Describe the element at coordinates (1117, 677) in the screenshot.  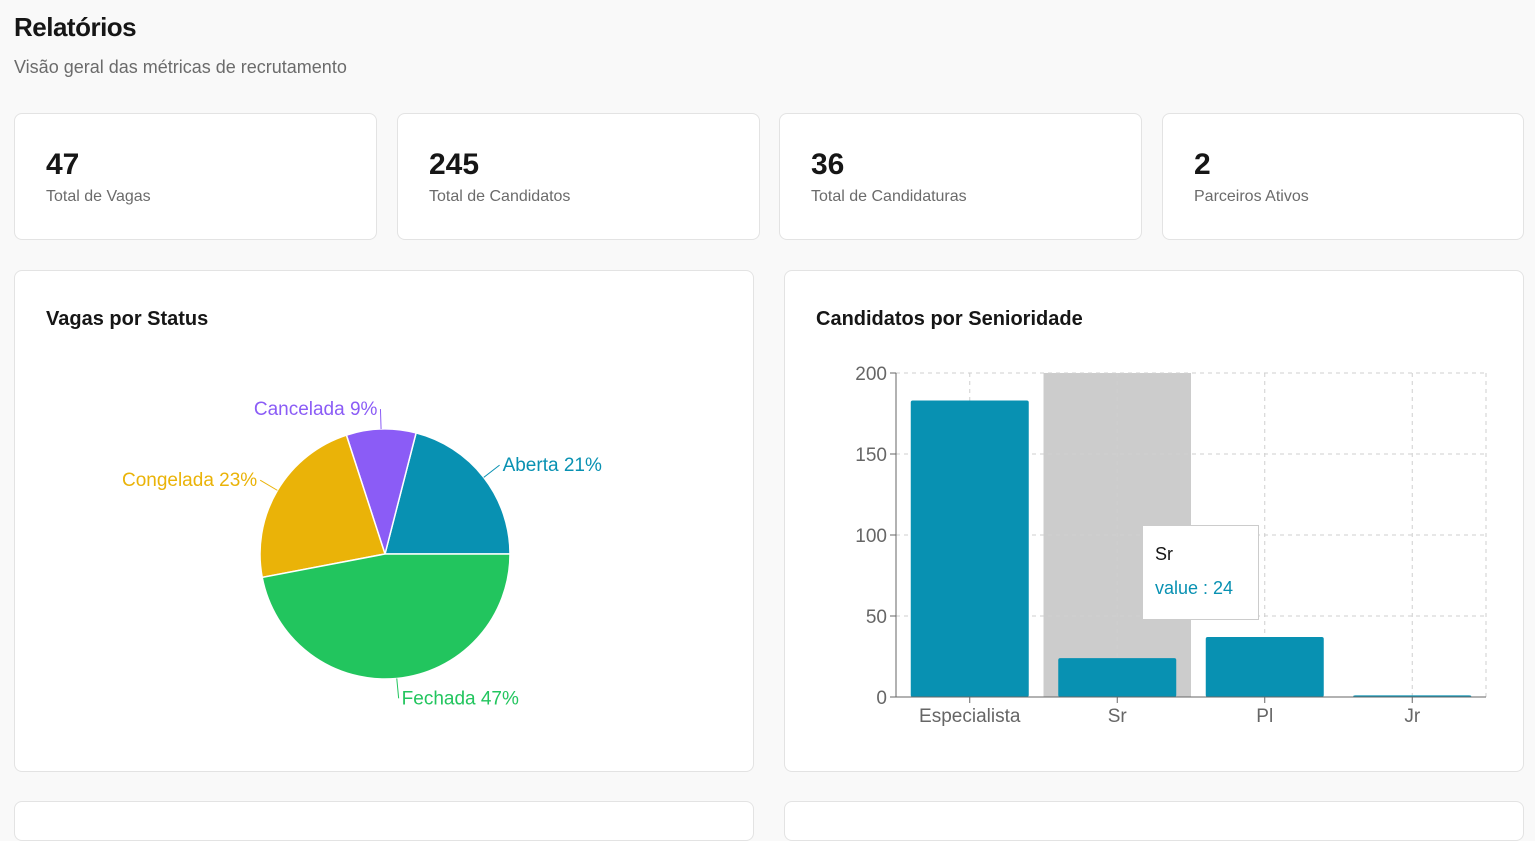
I see `bar-sr` at that location.